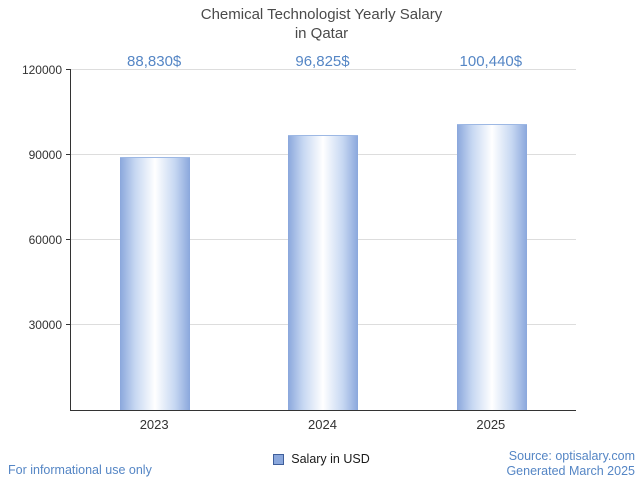  I want to click on x-axis-label-2023: 2023, so click(154, 424).